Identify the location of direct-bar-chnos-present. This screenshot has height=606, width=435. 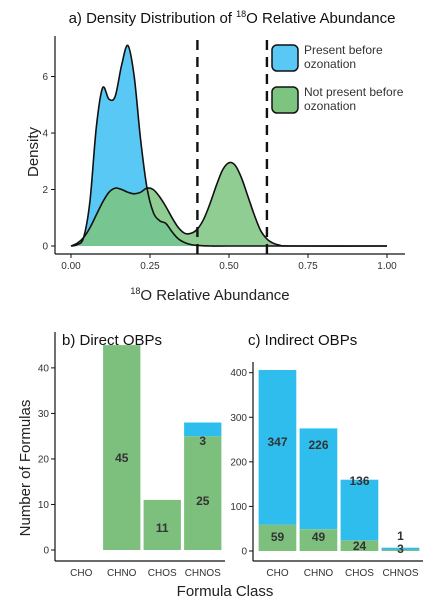
(203, 429).